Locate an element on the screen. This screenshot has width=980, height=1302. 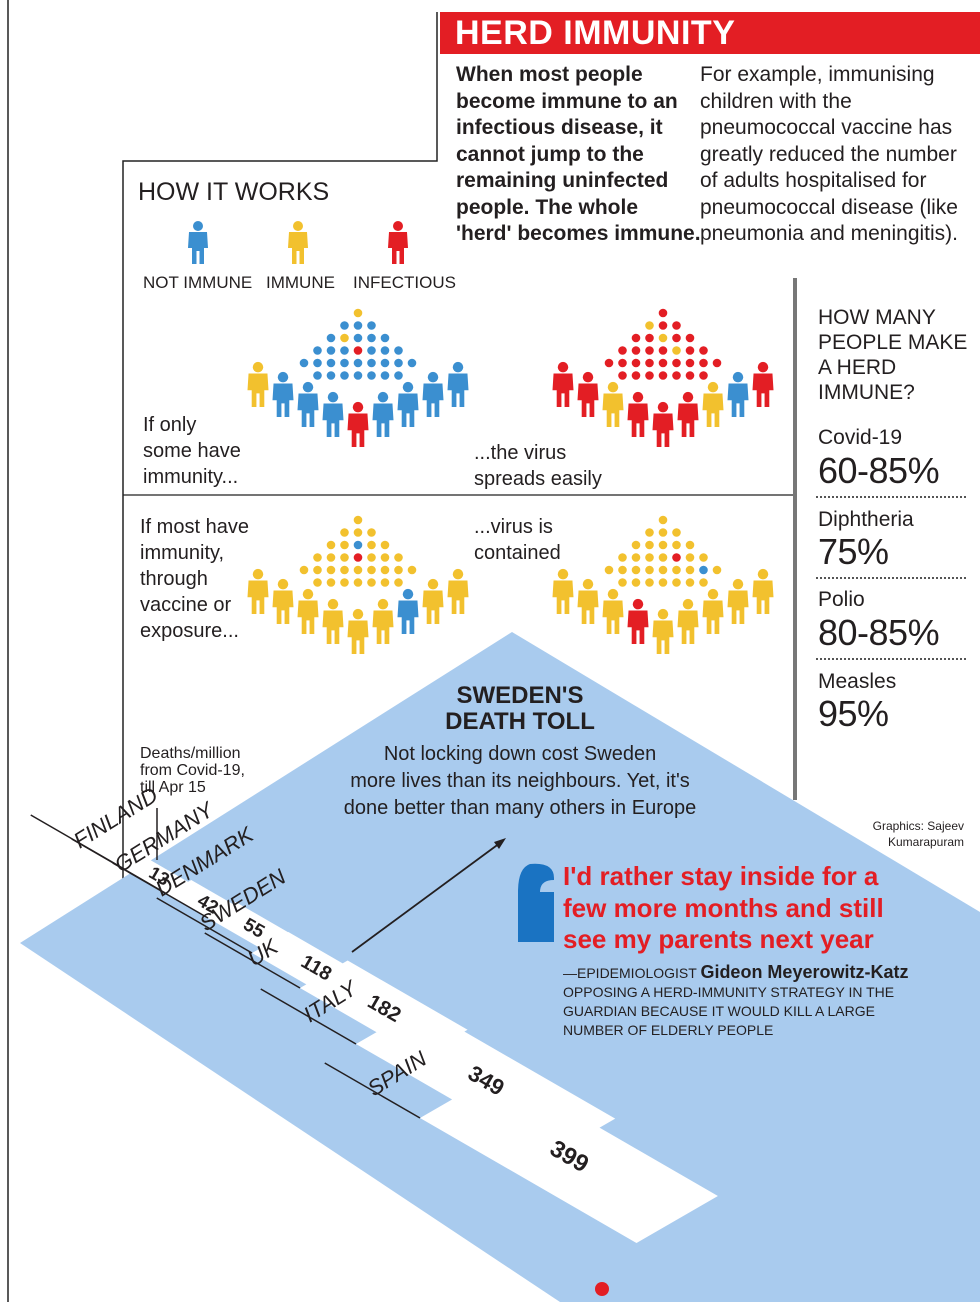
disease-threshold: 60-85% is located at coordinates (879, 470).